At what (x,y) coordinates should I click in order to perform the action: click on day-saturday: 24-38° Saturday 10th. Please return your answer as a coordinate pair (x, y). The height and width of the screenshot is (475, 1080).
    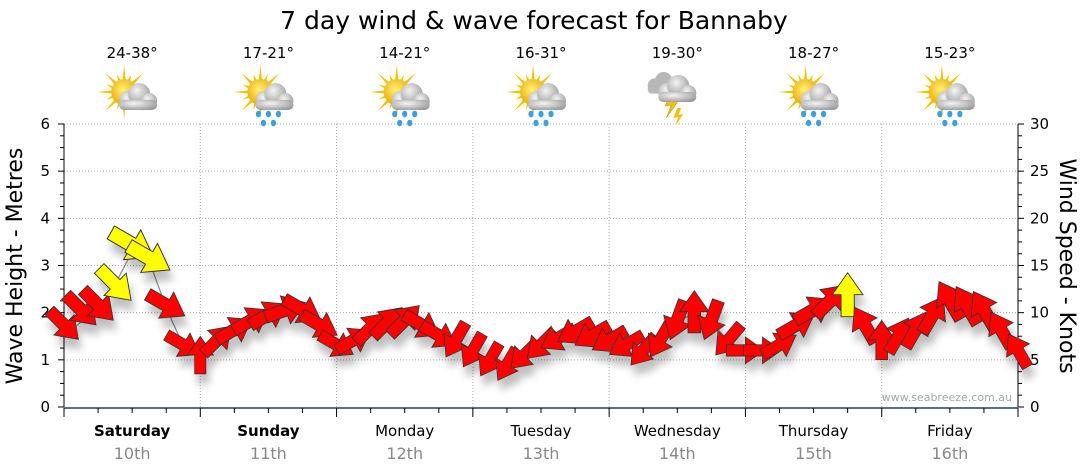
    Looking at the image, I should click on (132, 253).